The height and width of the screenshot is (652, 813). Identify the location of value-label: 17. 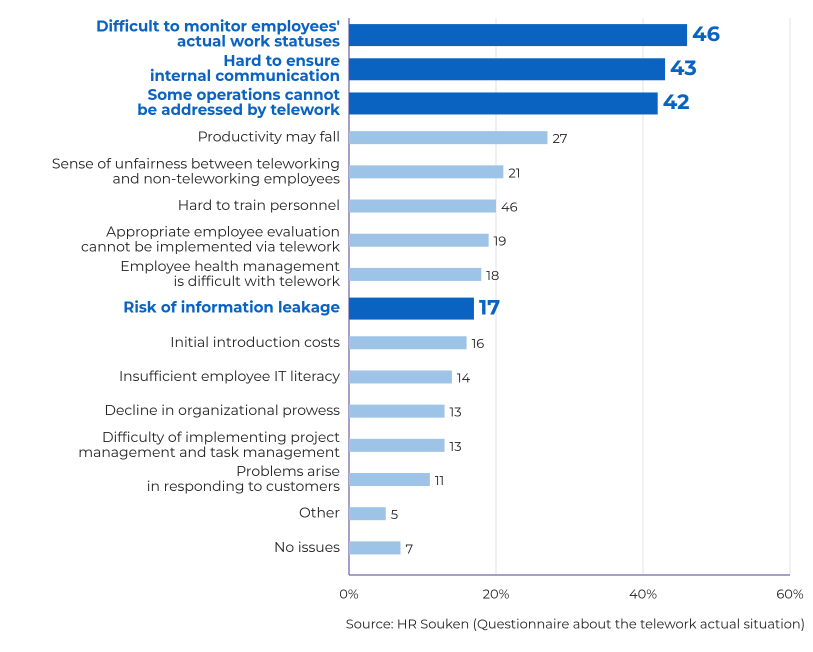
(489, 307).